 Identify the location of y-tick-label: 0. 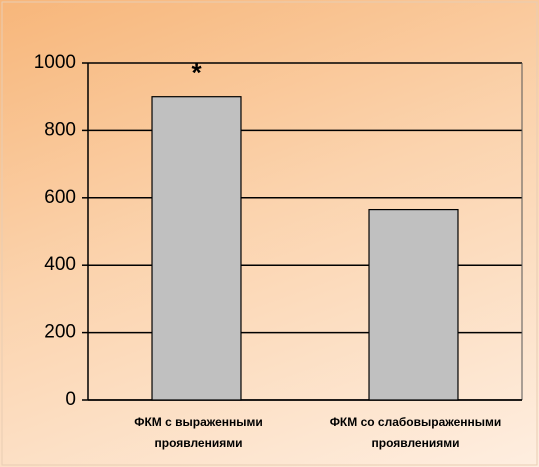
(70, 399).